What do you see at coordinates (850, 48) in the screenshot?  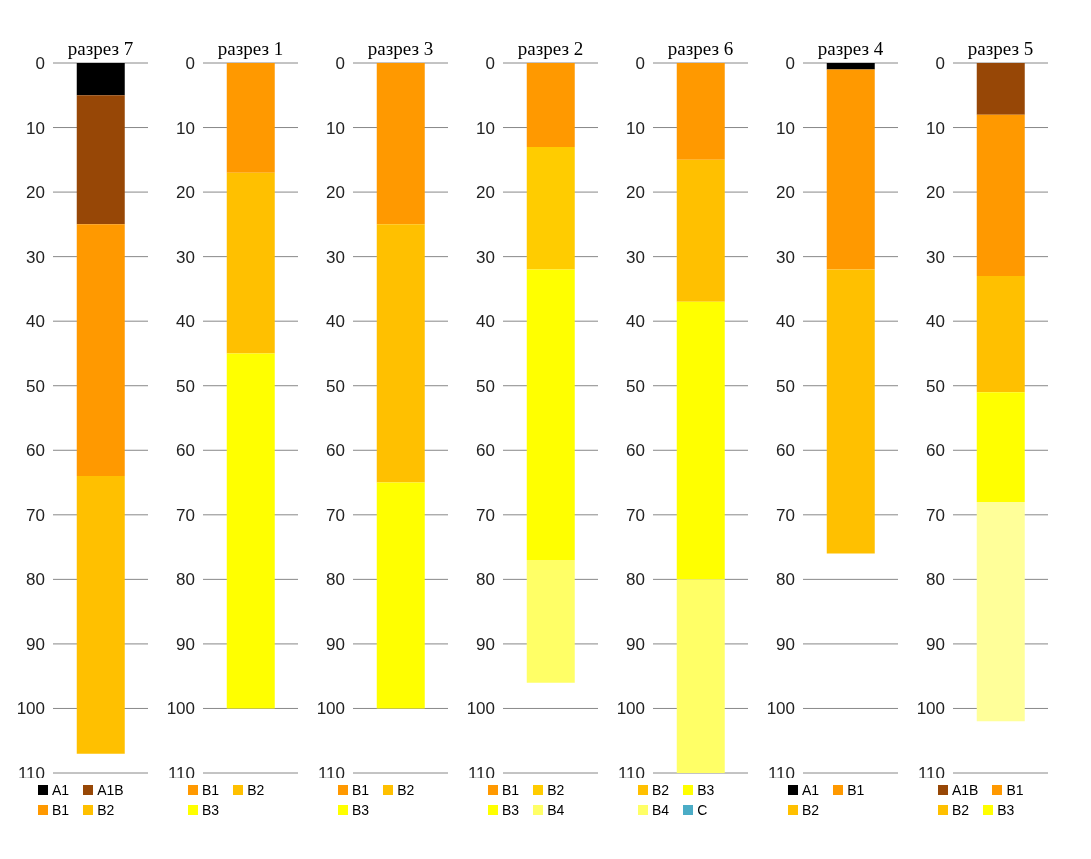 I see `x-tick-label: разрез 4` at bounding box center [850, 48].